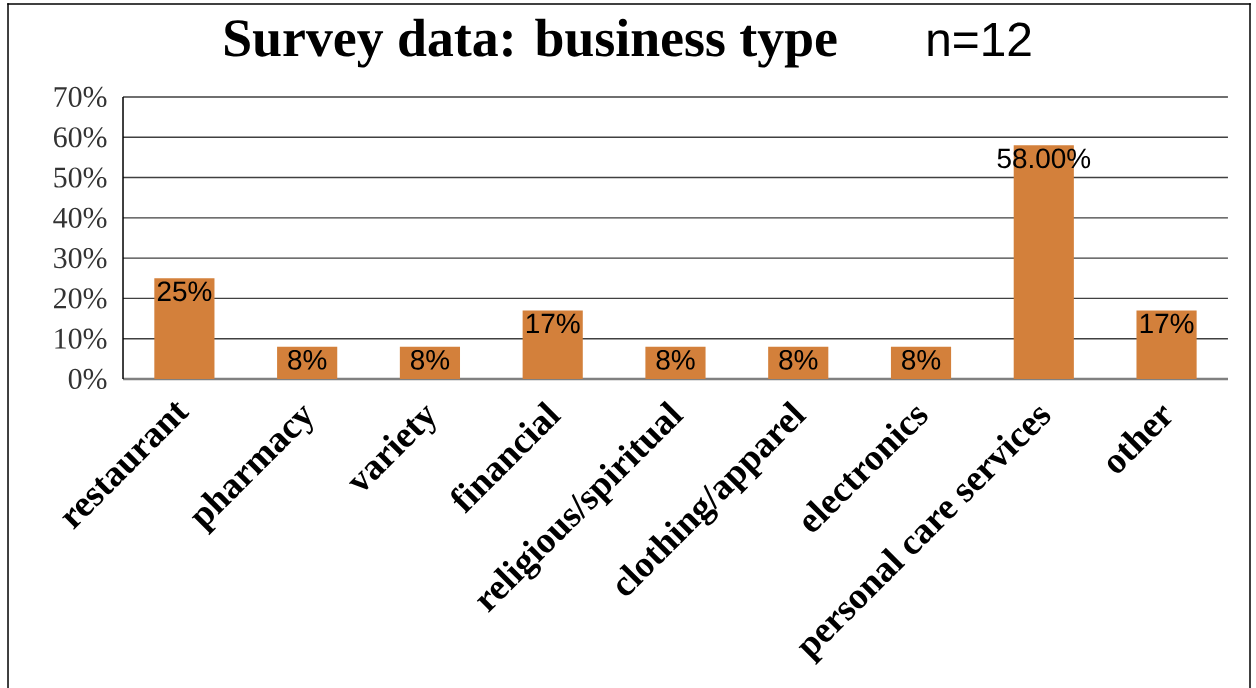  Describe the element at coordinates (80, 217) in the screenshot. I see `y-tick-label: 40%` at that location.